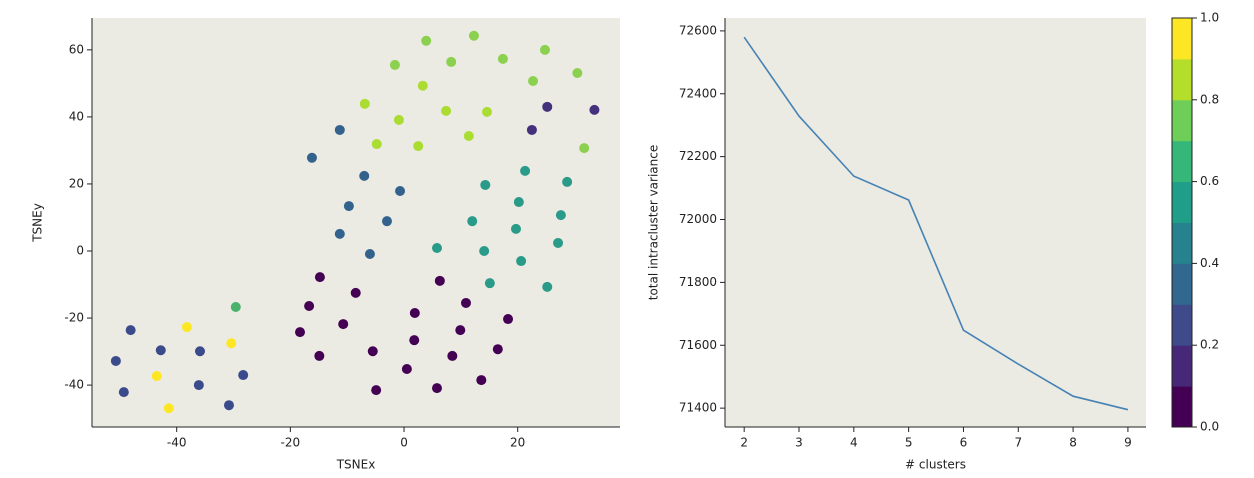 Image resolution: width=1254 pixels, height=478 pixels. Describe the element at coordinates (1209, 99) in the screenshot. I see `colorbar-tick-label: 0.8` at that location.